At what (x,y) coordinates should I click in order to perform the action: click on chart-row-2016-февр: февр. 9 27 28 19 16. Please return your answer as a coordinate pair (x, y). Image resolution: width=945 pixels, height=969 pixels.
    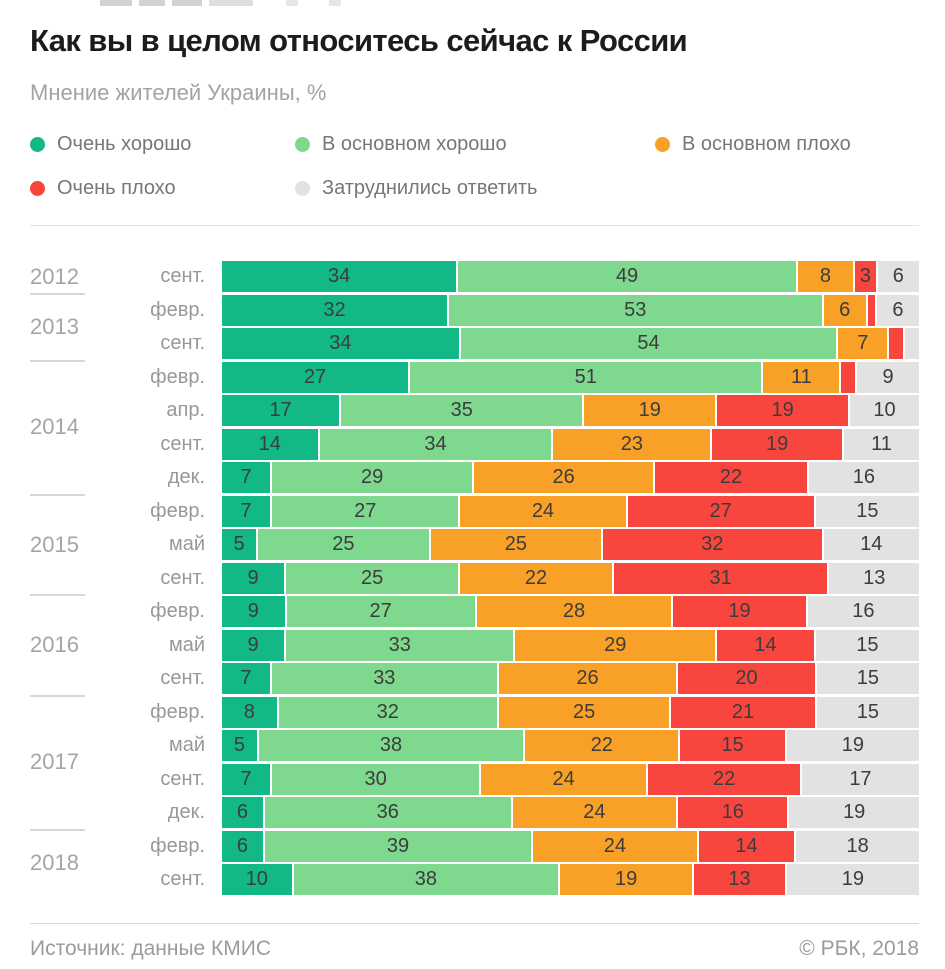
    Looking at the image, I should click on (475, 611).